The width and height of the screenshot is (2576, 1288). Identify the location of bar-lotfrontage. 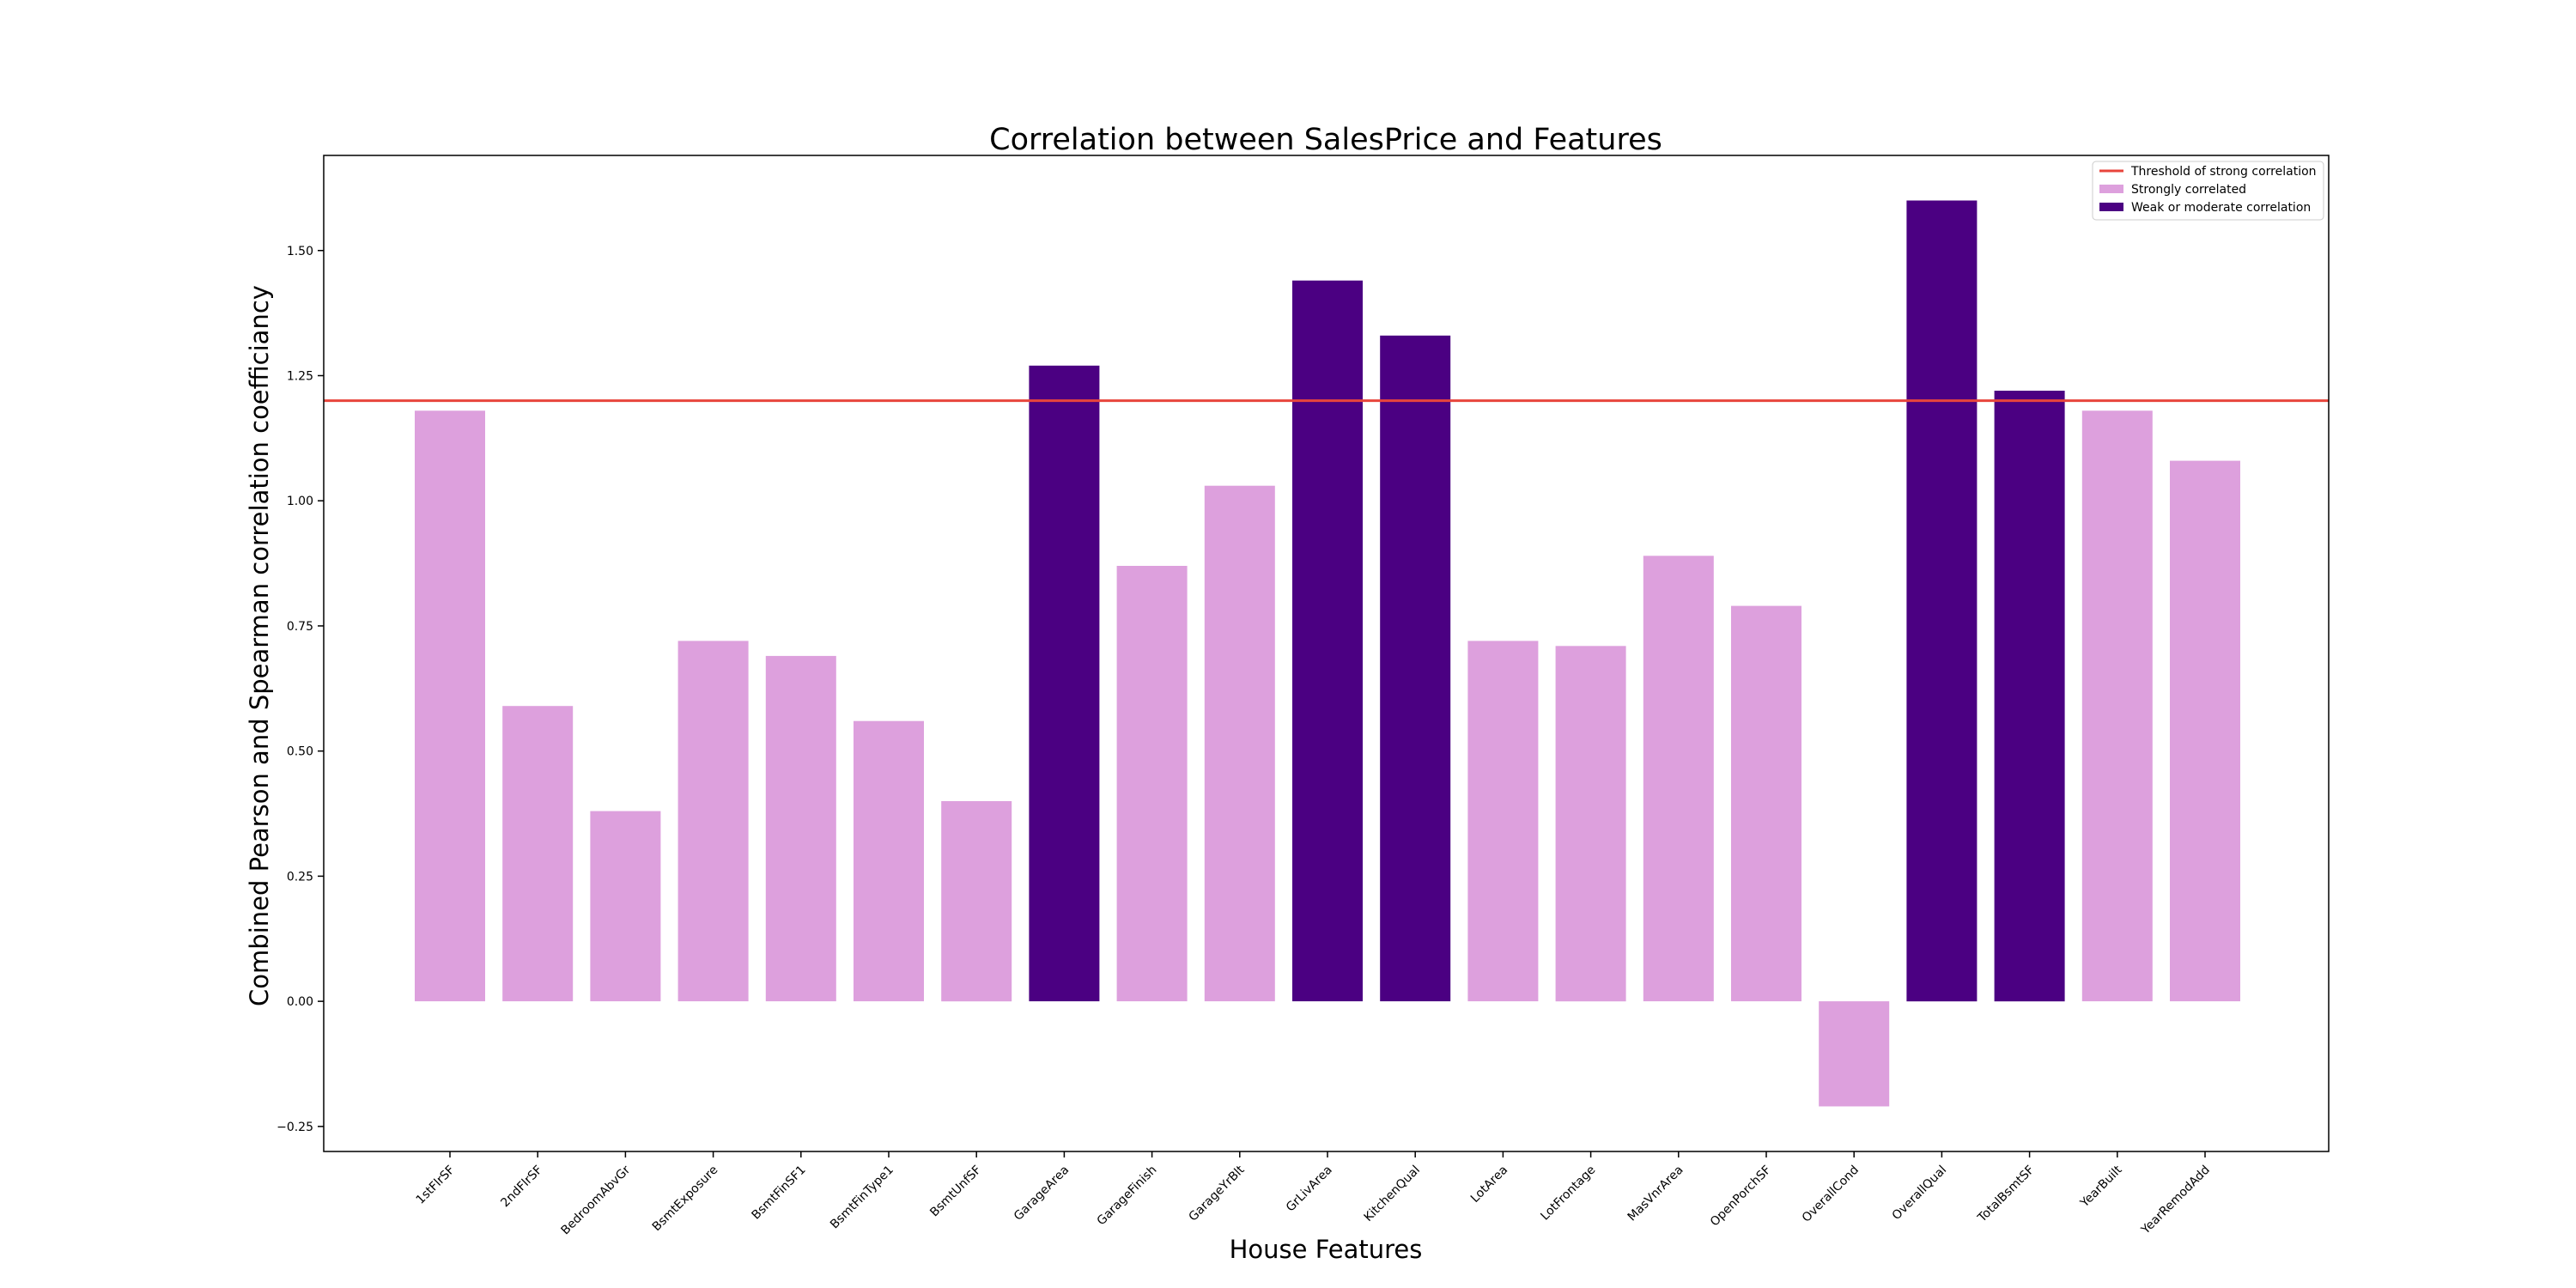
(1590, 824).